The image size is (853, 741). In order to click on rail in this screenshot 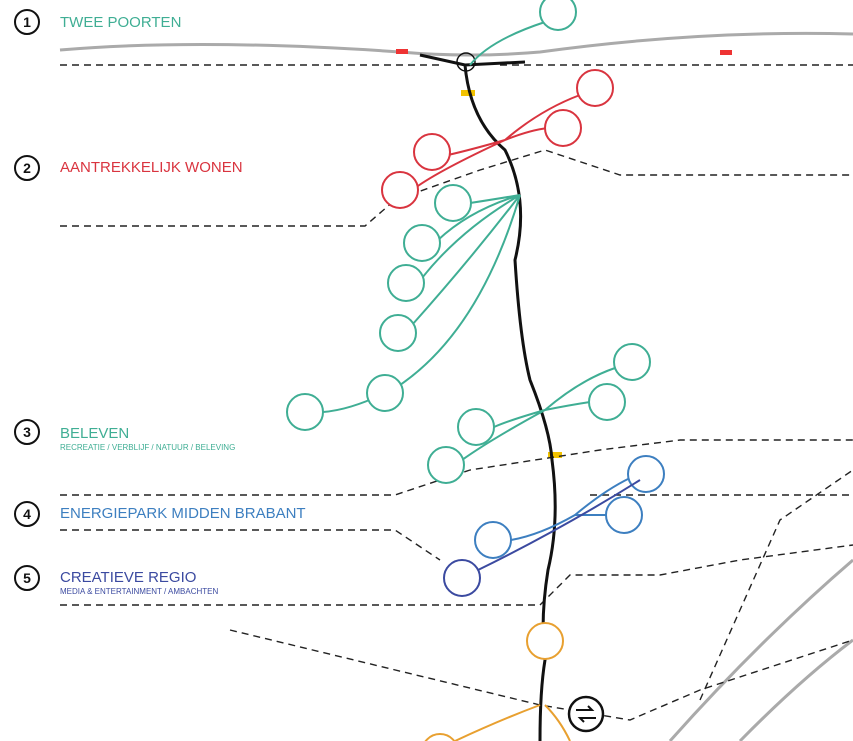, I will do `click(541, 675)`.